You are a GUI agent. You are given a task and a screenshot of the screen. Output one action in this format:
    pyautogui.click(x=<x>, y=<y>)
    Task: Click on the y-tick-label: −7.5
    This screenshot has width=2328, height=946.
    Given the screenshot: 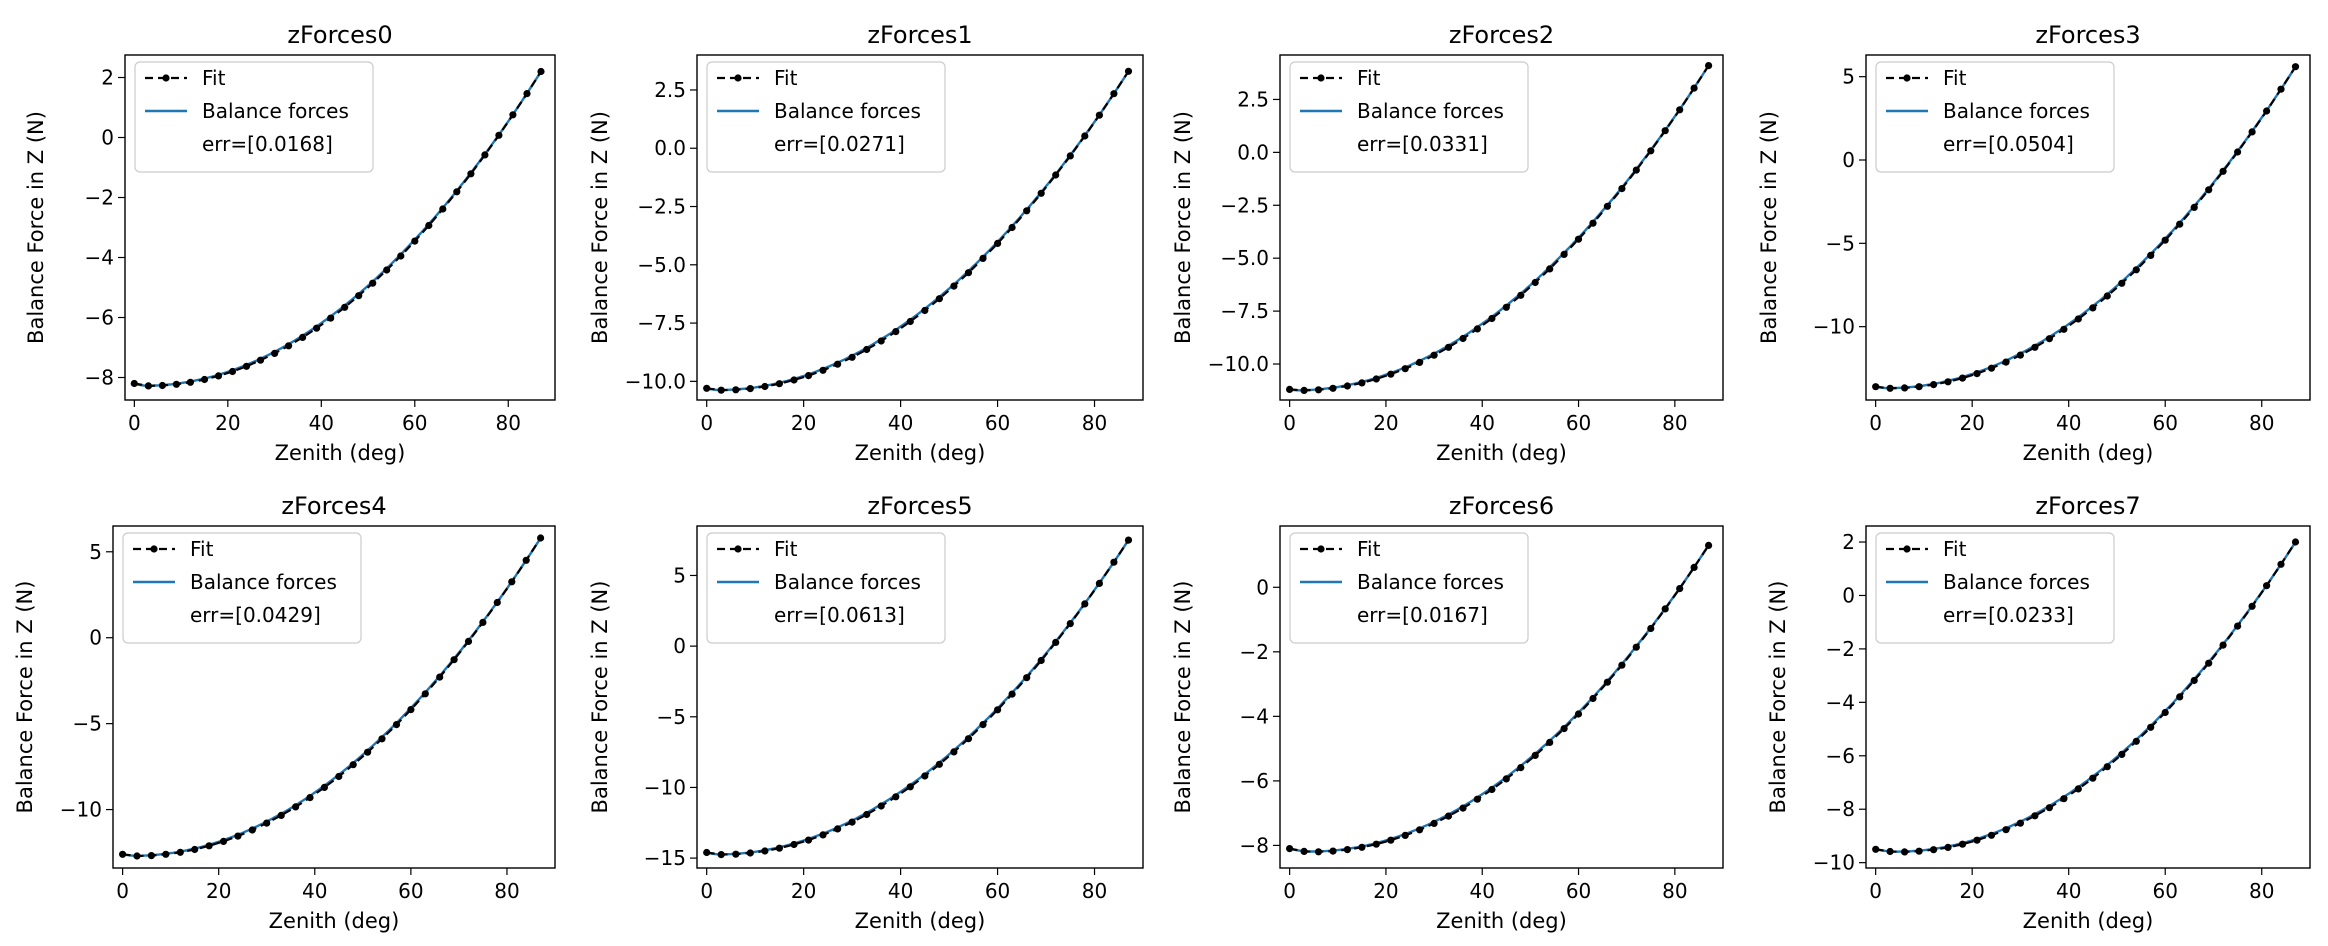 What is the action you would take?
    pyautogui.click(x=661, y=323)
    